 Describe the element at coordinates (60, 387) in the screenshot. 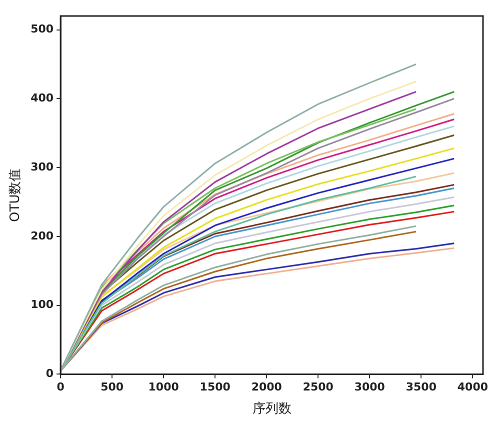

I see `x-tick-label: 0` at that location.